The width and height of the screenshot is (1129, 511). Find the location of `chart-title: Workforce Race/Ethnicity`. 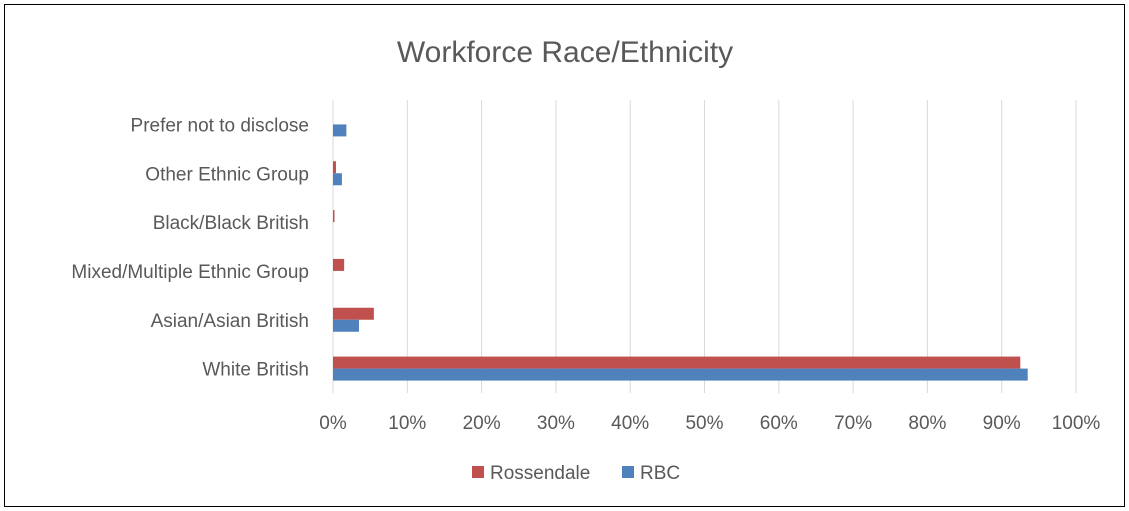

chart-title: Workforce Race/Ethnicity is located at coordinates (565, 52).